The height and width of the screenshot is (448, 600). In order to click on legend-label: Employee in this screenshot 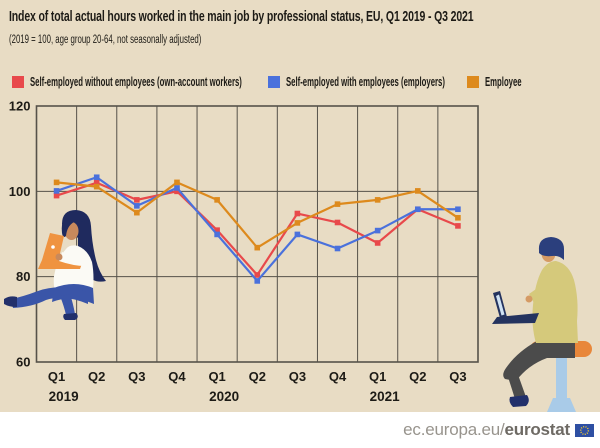, I will do `click(503, 81)`.